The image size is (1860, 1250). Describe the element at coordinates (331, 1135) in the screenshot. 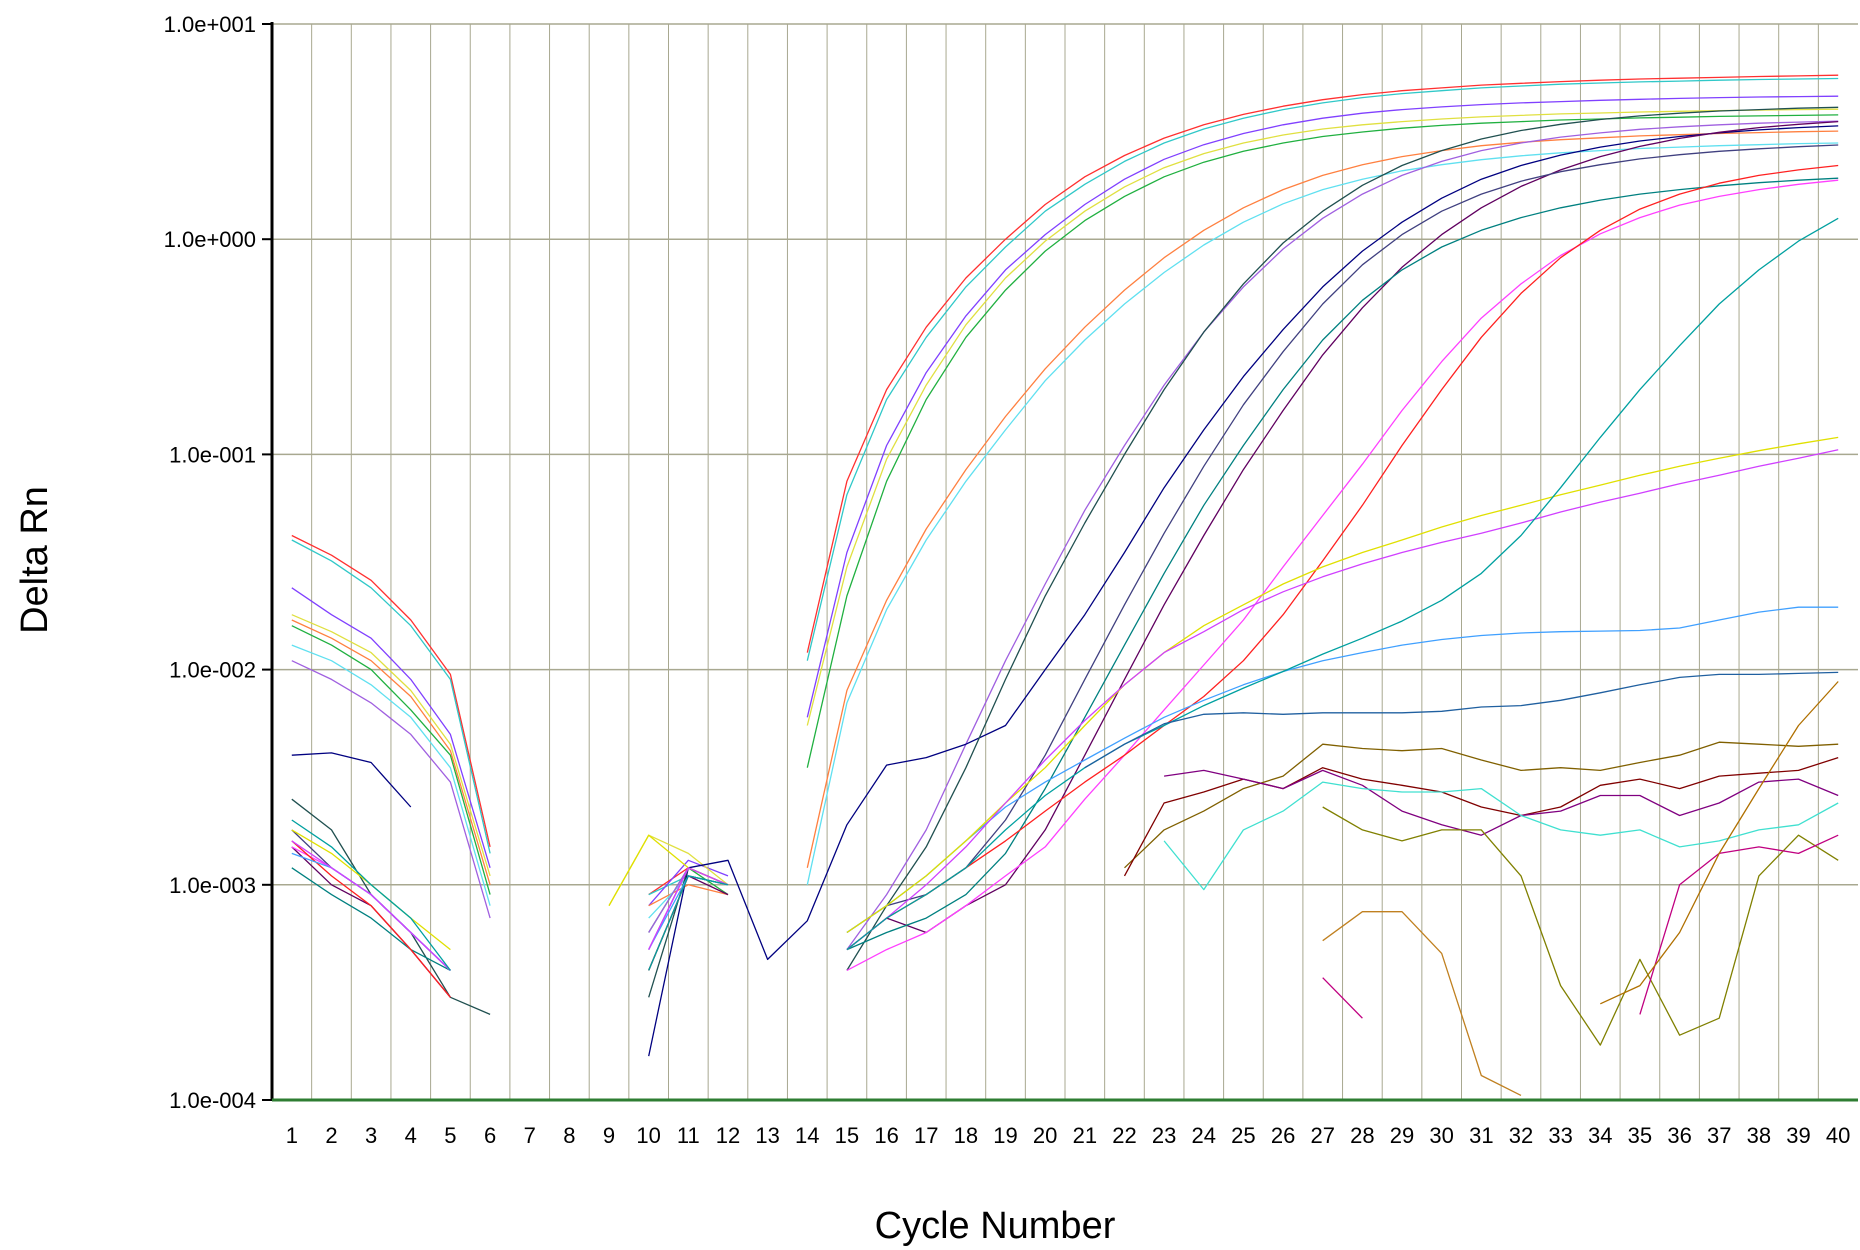

I see `x-tick-label: 2` at that location.